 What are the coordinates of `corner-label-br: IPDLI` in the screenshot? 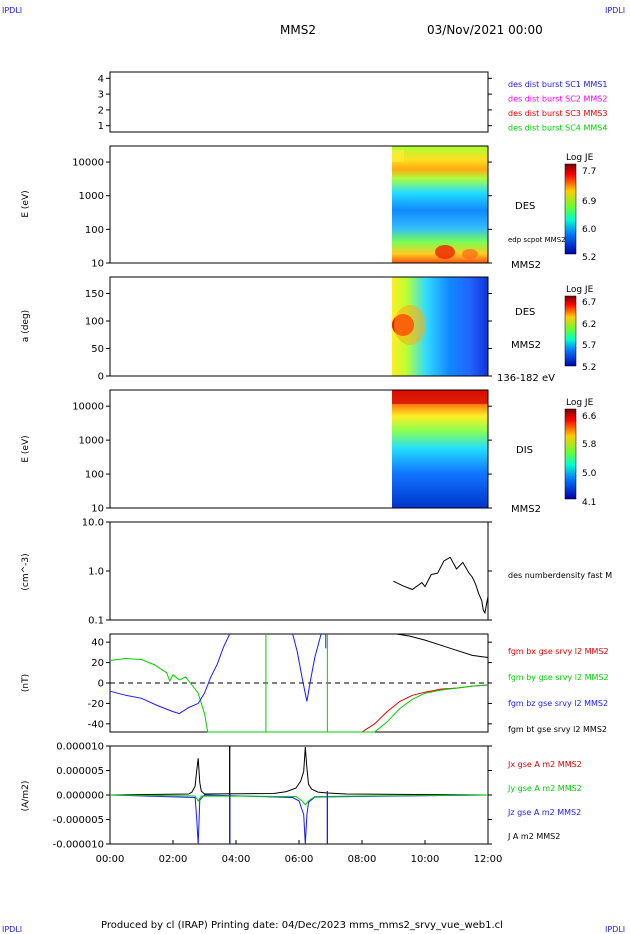 It's located at (615, 929).